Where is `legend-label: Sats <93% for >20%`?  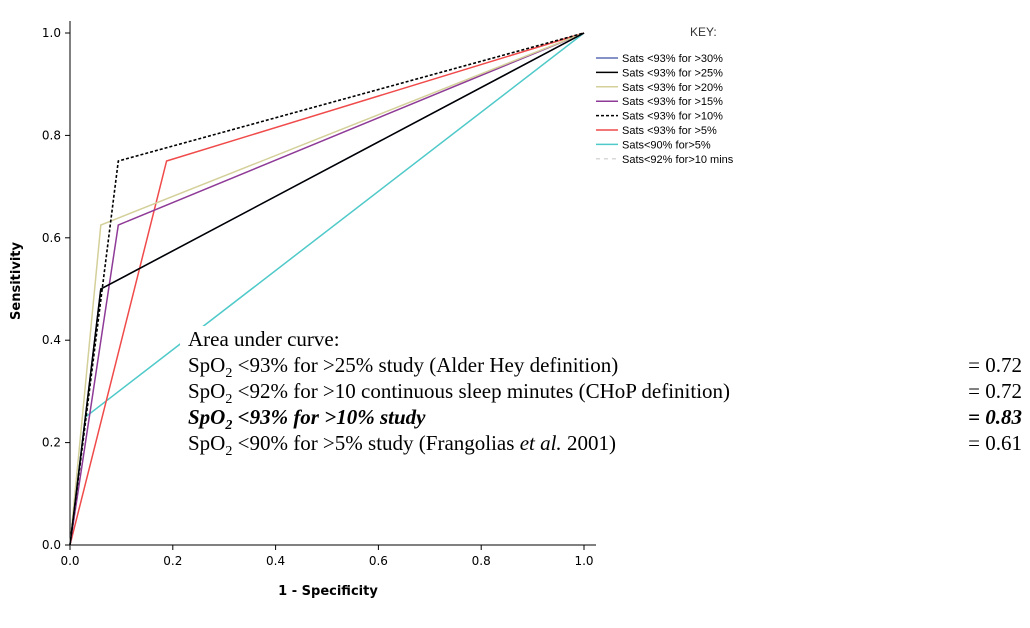 legend-label: Sats <93% for >20% is located at coordinates (672, 88).